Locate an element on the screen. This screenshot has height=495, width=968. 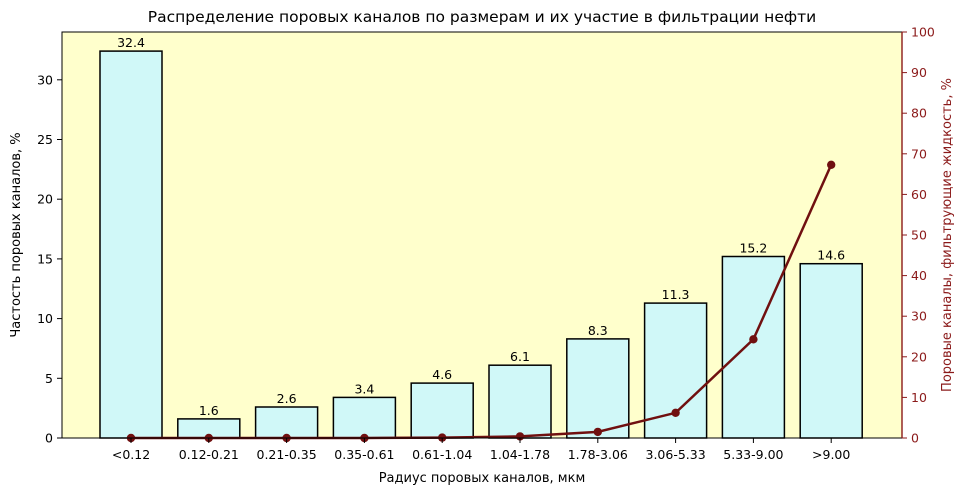
x-tick-label: 1.78-3.06 is located at coordinates (598, 454).